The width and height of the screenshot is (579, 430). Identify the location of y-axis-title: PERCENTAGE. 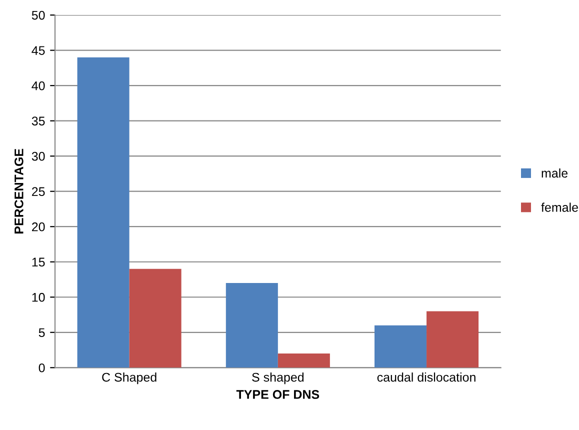
(19, 191).